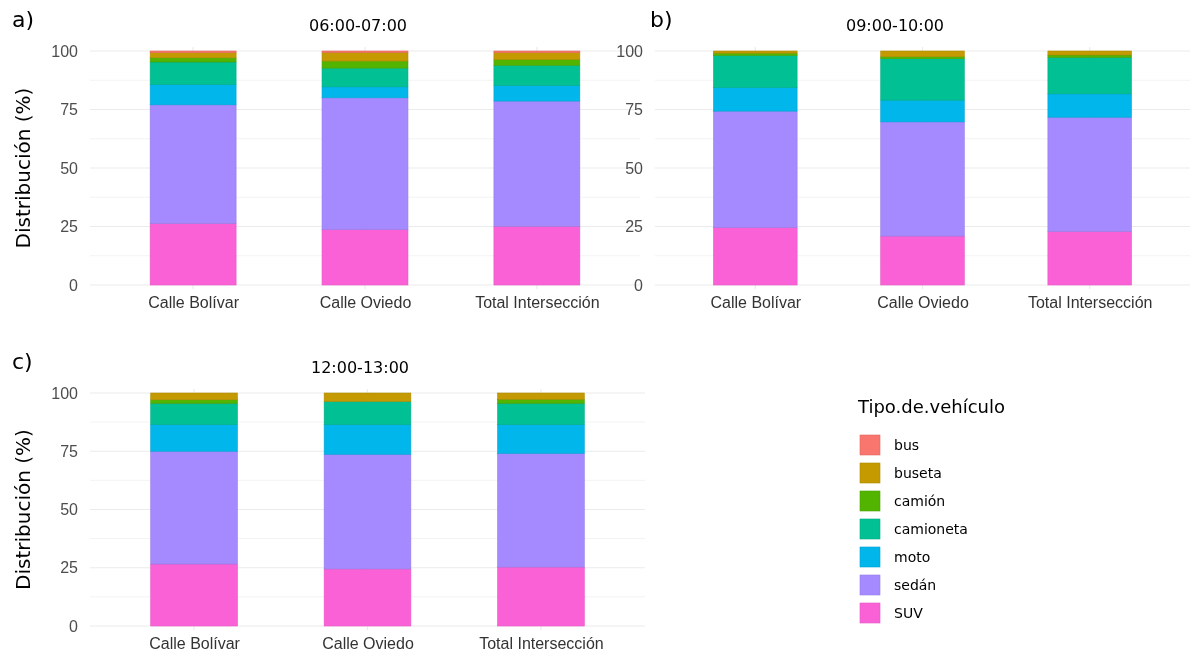 The image size is (1193, 665). What do you see at coordinates (918, 473) in the screenshot?
I see `legend-label: buseta` at bounding box center [918, 473].